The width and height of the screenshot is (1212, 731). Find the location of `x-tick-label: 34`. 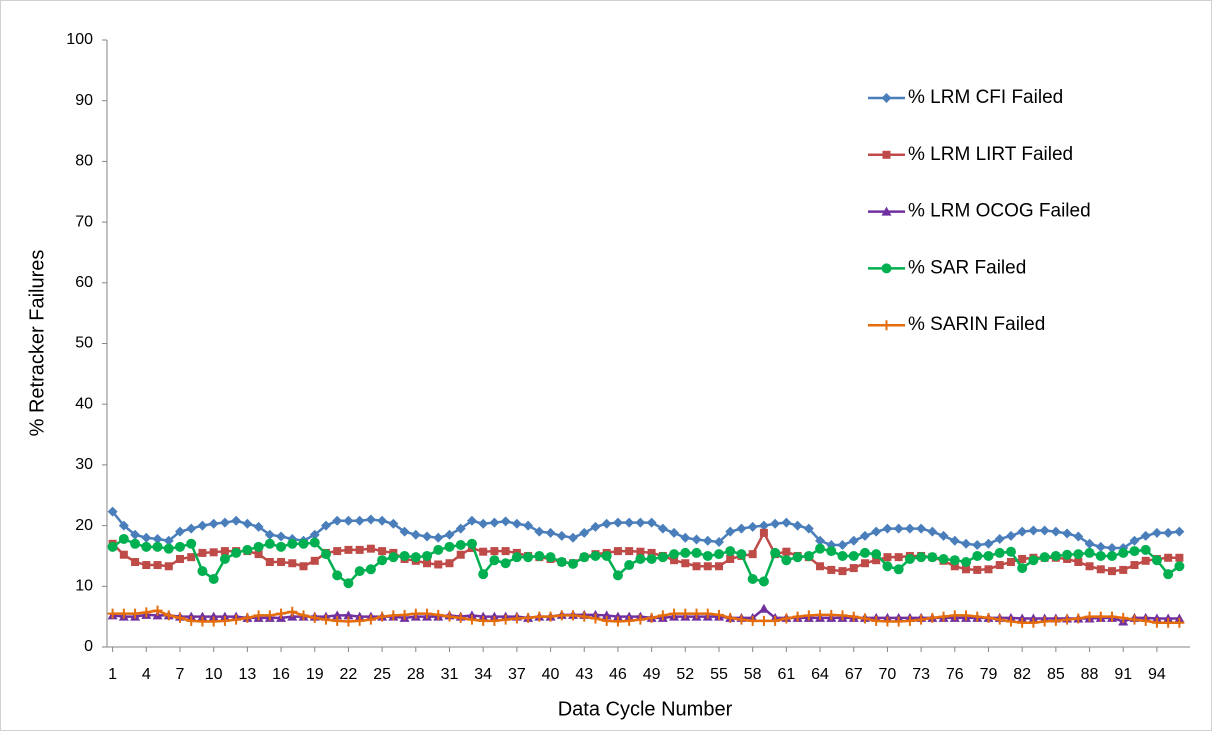

x-tick-label: 34 is located at coordinates (483, 674).